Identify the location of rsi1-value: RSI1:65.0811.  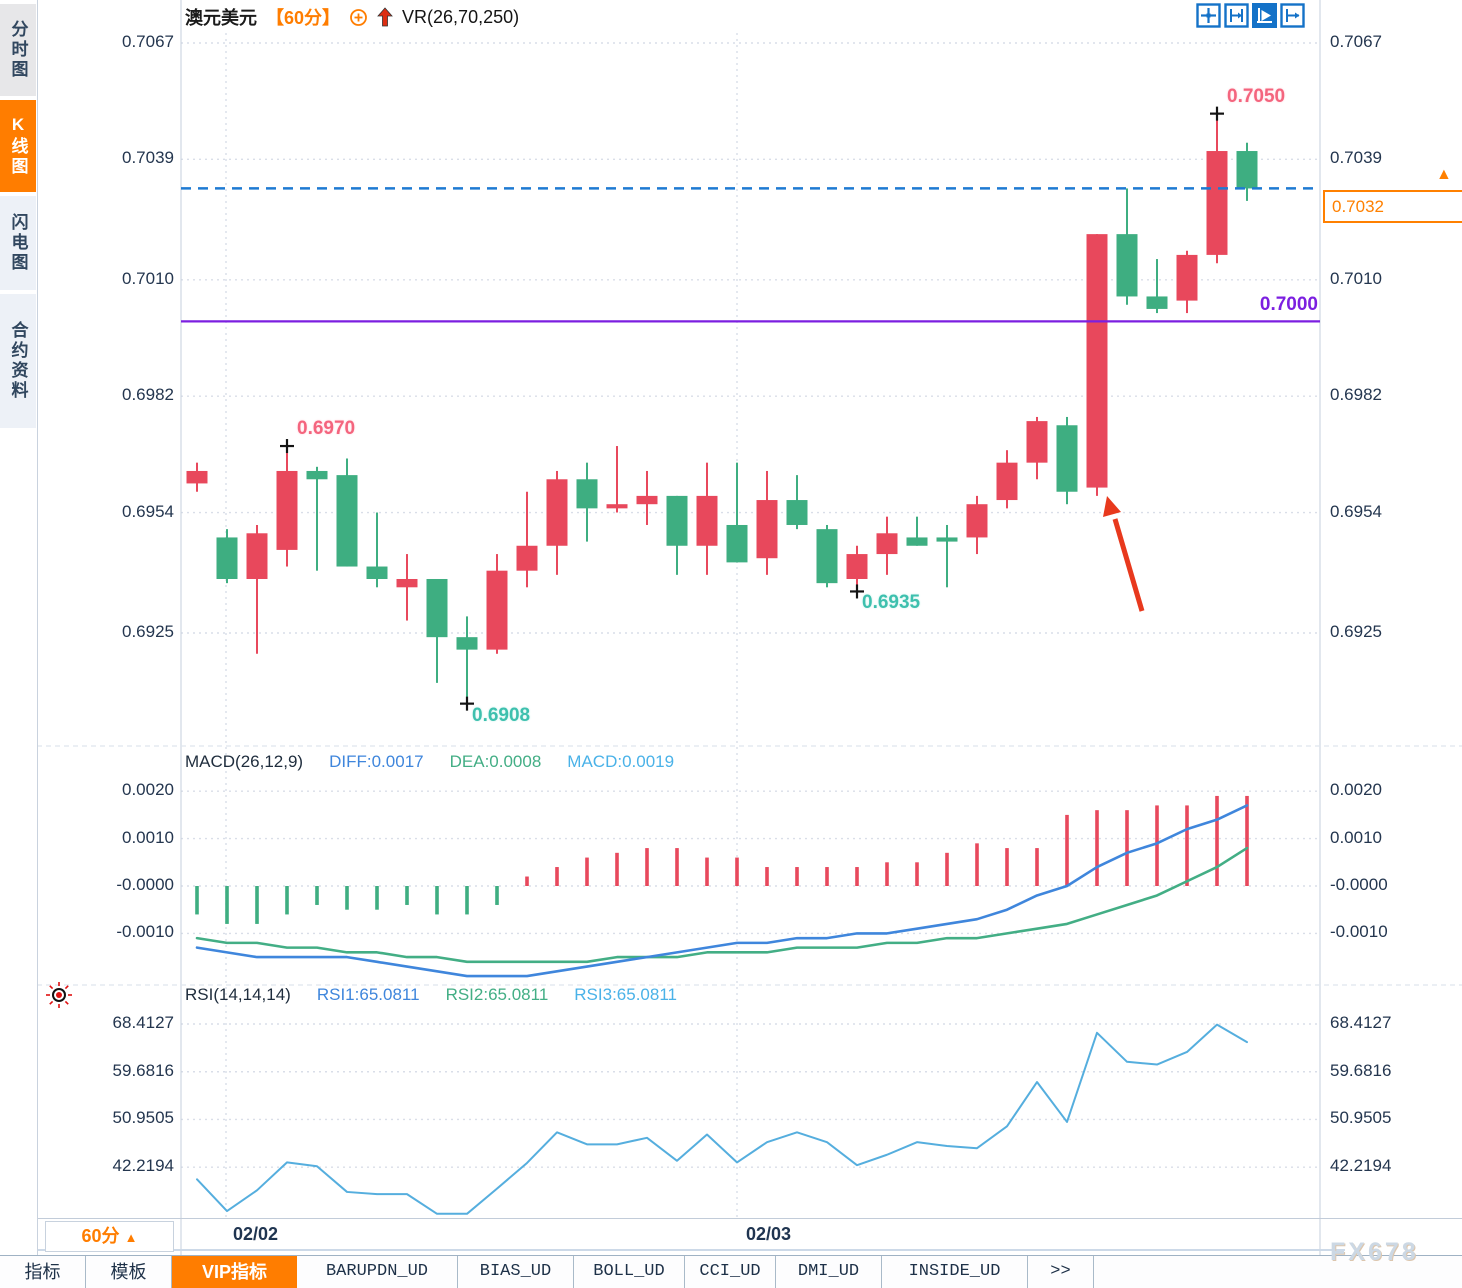
(368, 994).